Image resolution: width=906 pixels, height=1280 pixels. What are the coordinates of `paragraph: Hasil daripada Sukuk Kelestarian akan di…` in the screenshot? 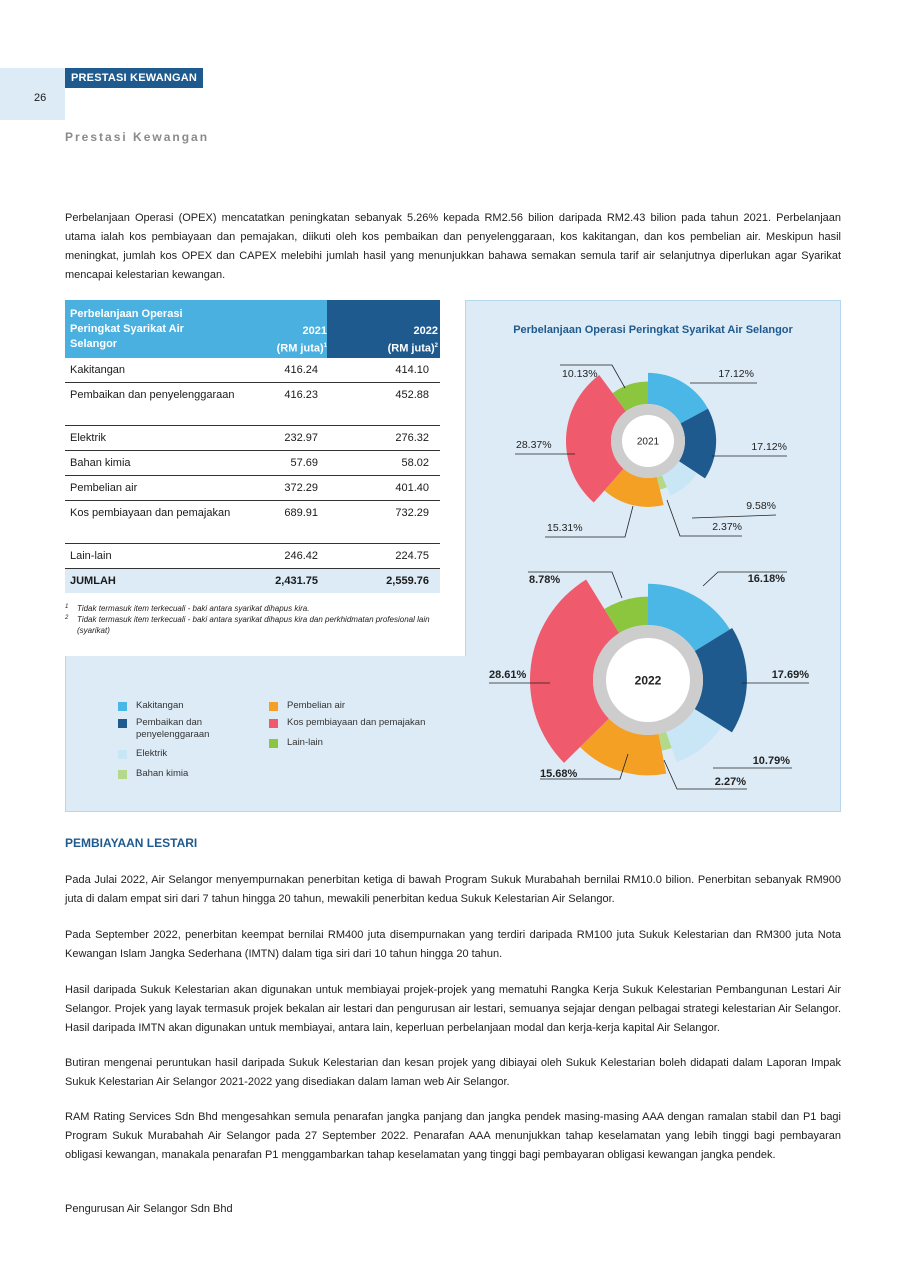 It's located at (453, 1009).